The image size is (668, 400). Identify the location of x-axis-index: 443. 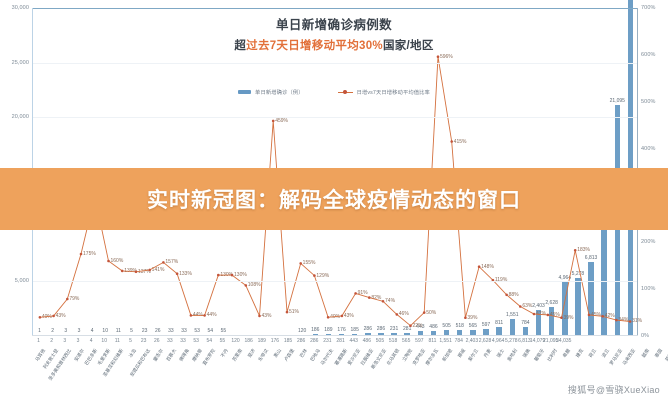
(353, 341).